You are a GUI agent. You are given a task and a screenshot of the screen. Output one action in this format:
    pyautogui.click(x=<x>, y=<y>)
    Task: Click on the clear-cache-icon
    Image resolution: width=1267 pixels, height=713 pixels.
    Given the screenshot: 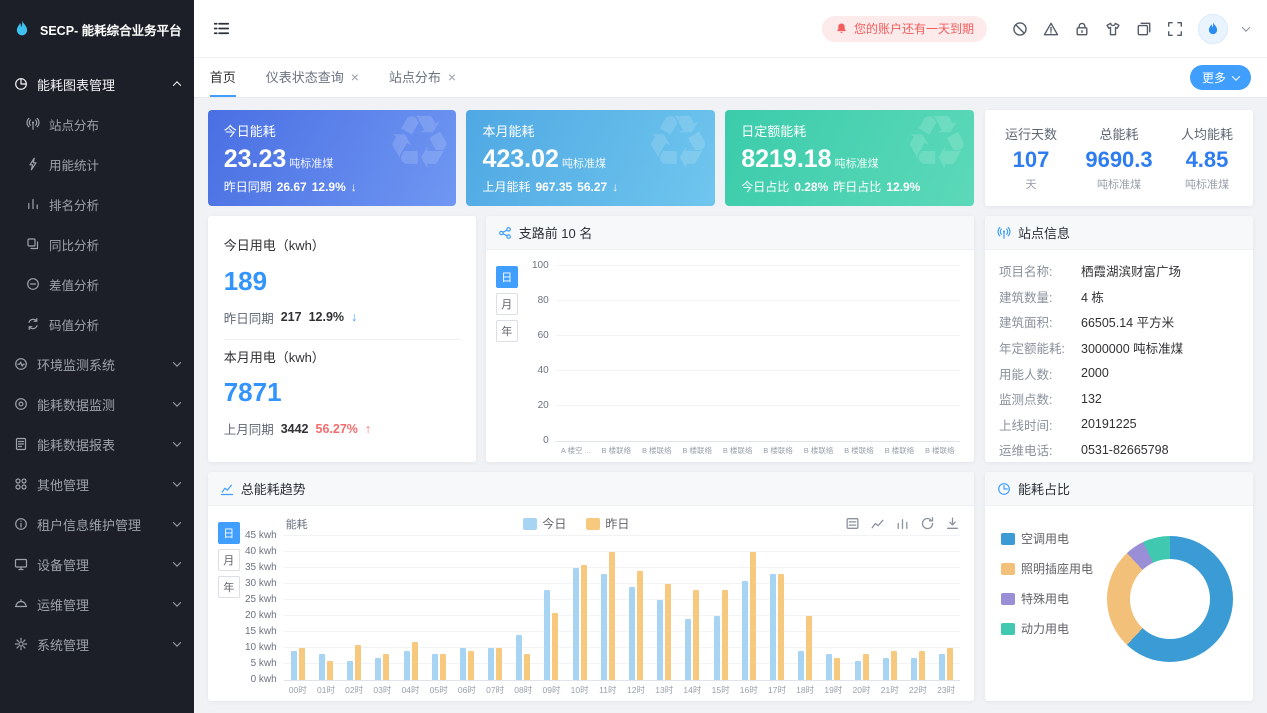 What is the action you would take?
    pyautogui.click(x=1020, y=29)
    